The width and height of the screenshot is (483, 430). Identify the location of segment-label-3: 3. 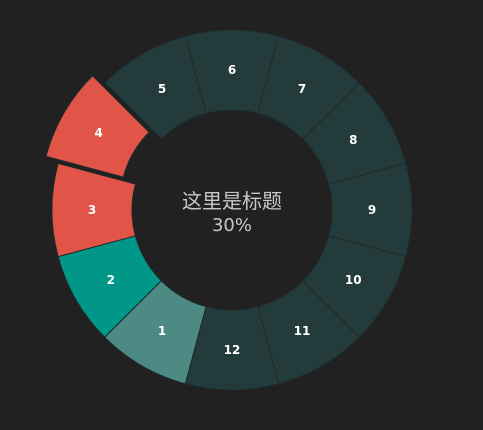
(92, 210).